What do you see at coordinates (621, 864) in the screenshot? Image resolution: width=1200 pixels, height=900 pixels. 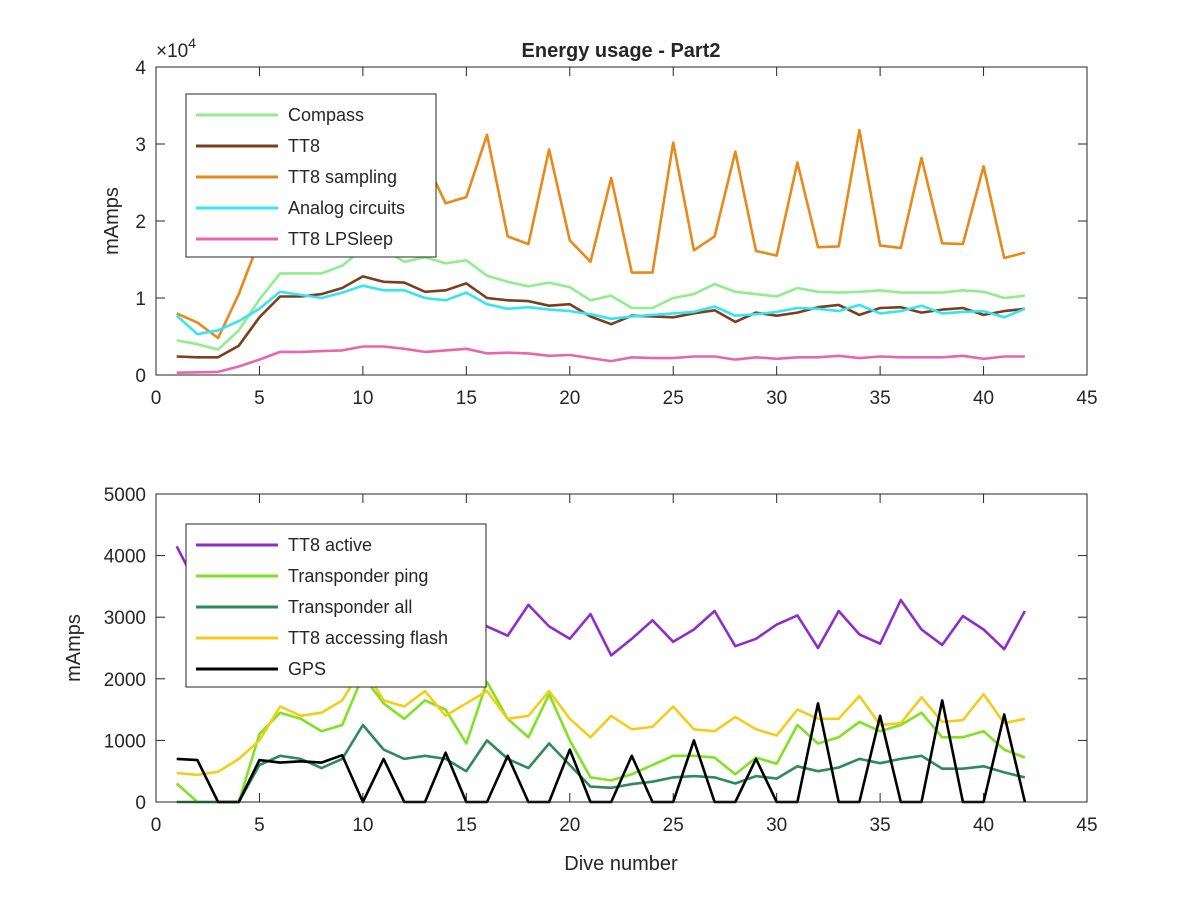 I see `x-axis-label: Dive number` at bounding box center [621, 864].